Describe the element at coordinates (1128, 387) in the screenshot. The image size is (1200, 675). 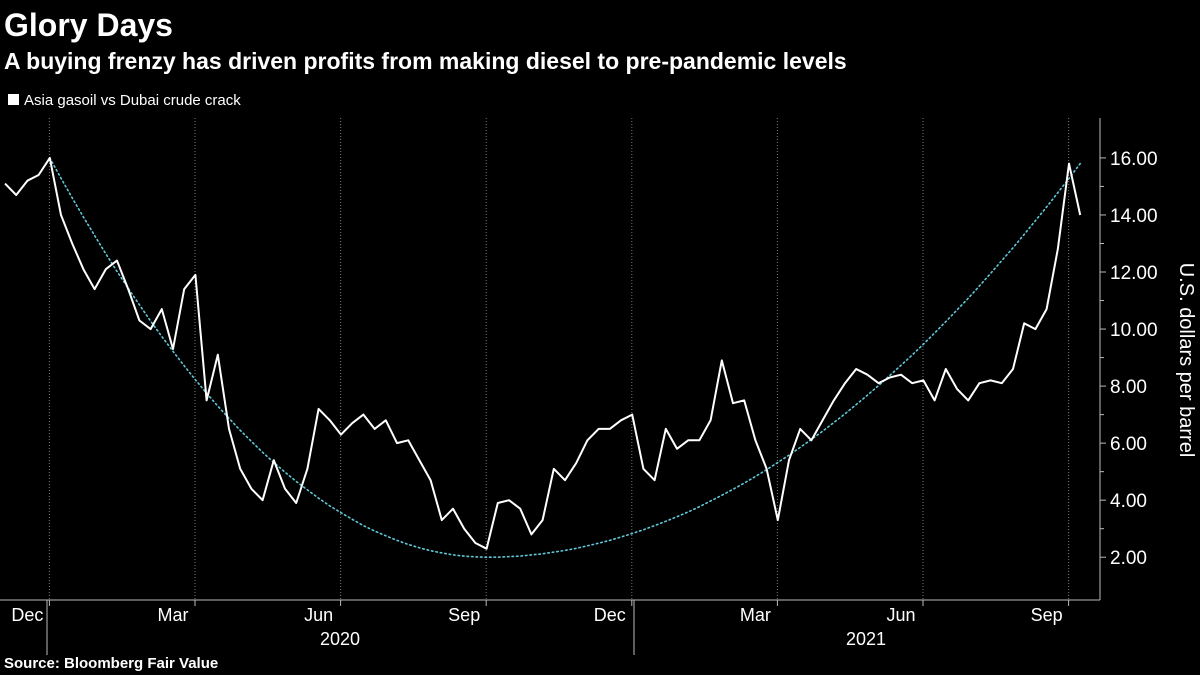
I see `y-tick-label: 8.00` at that location.